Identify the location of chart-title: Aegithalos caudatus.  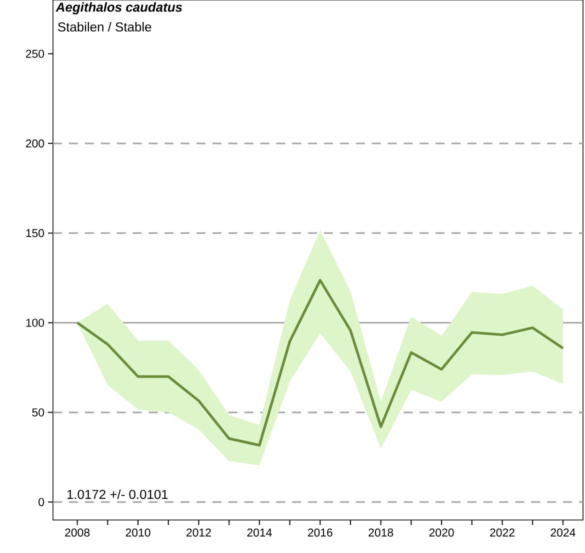
(119, 8).